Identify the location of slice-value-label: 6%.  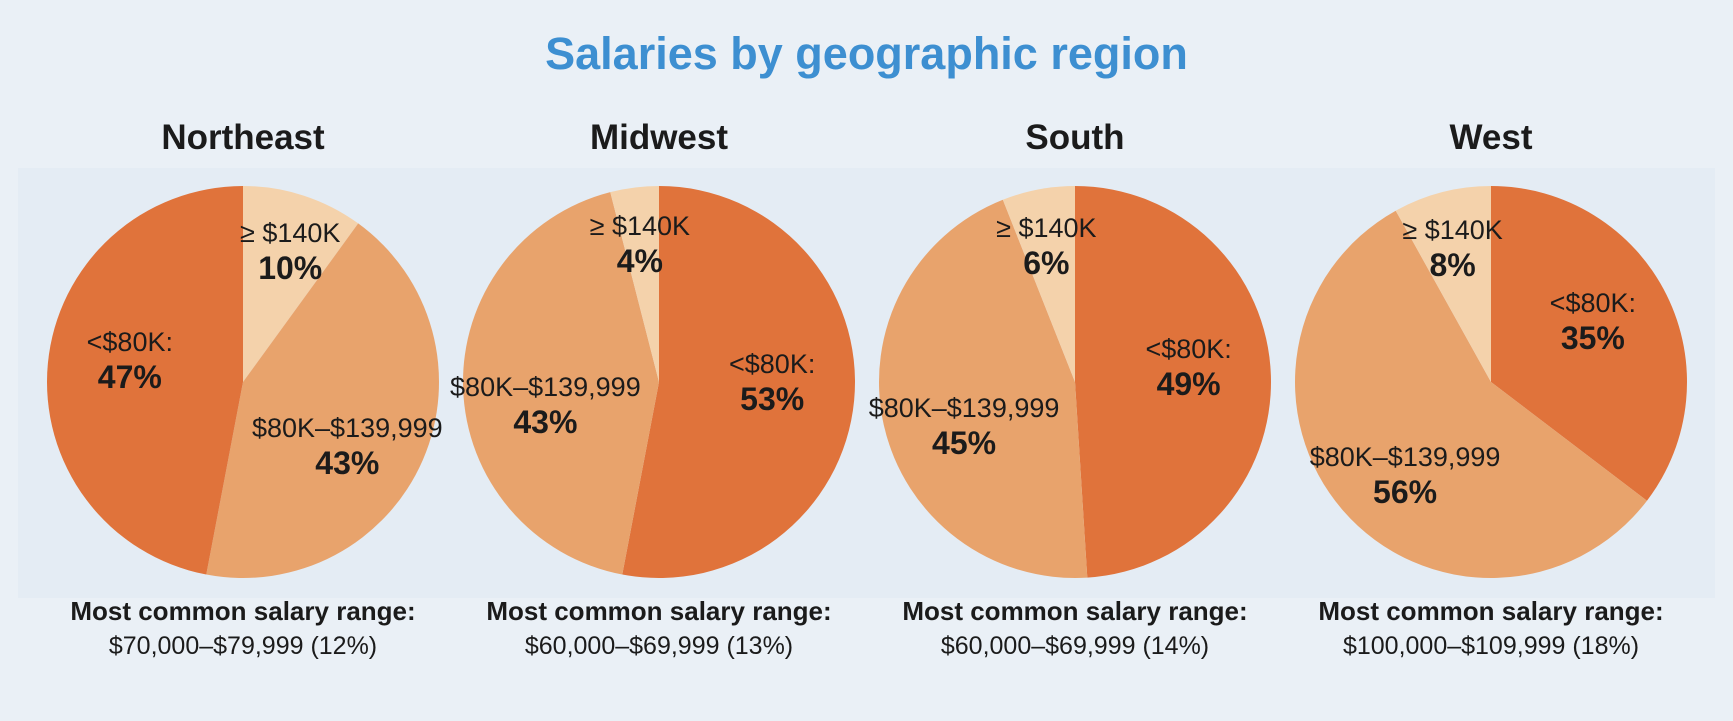
(1046, 262).